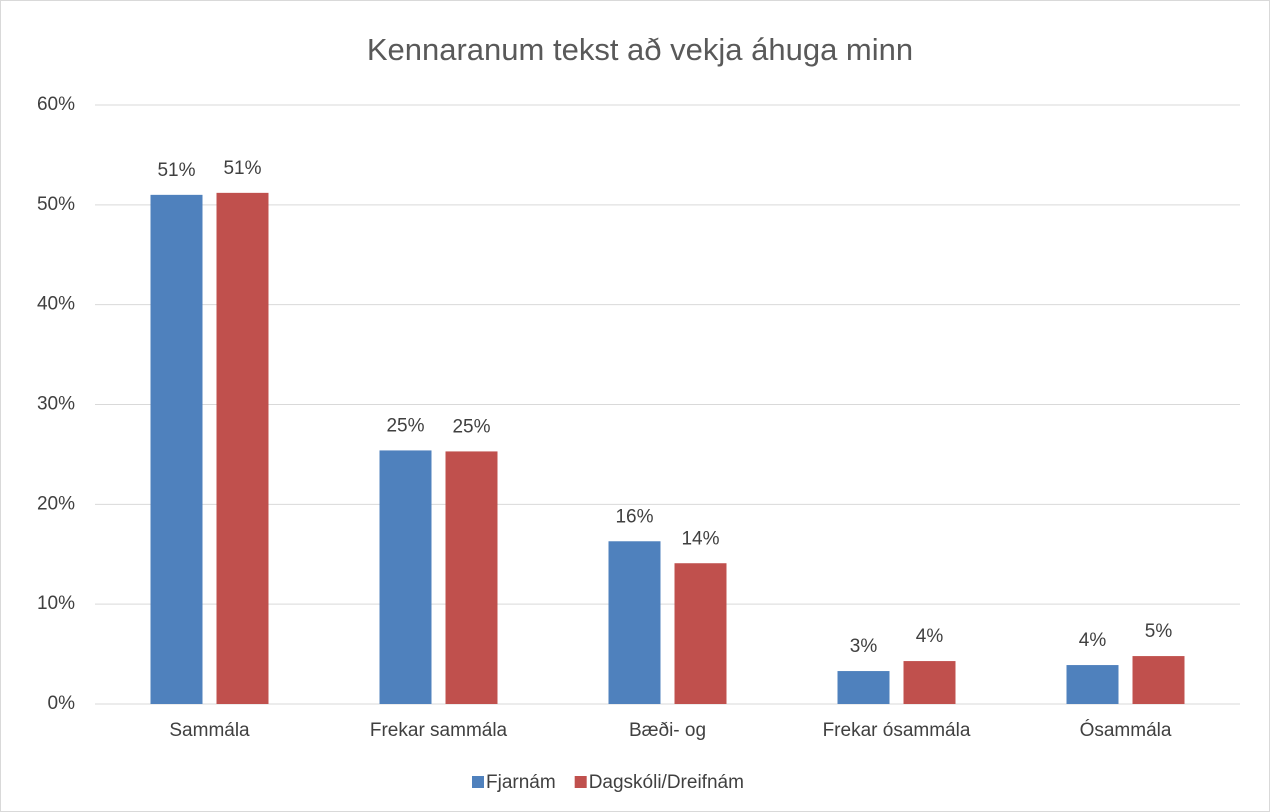 Image resolution: width=1270 pixels, height=812 pixels. I want to click on y-tick-label: 10%, so click(56, 603).